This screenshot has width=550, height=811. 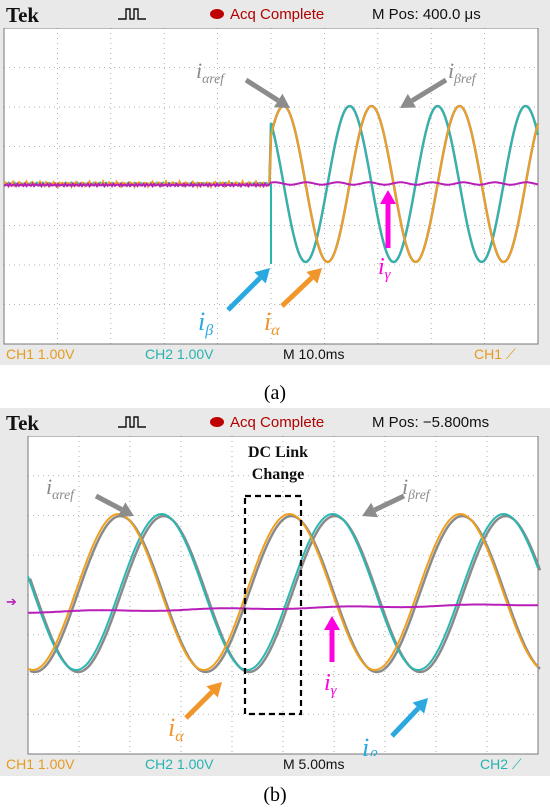 I want to click on m-pos-readout: M Pos: −5.800ms, so click(x=431, y=422).